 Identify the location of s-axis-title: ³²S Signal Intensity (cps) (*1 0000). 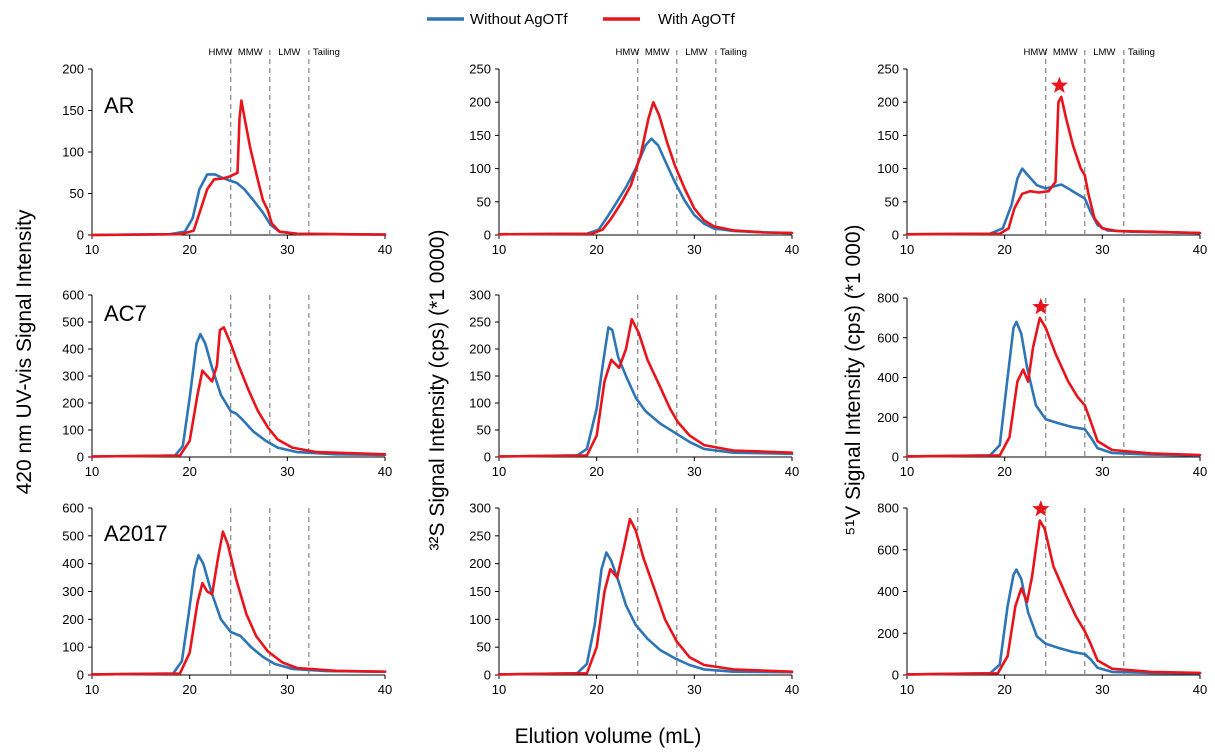
(437, 390).